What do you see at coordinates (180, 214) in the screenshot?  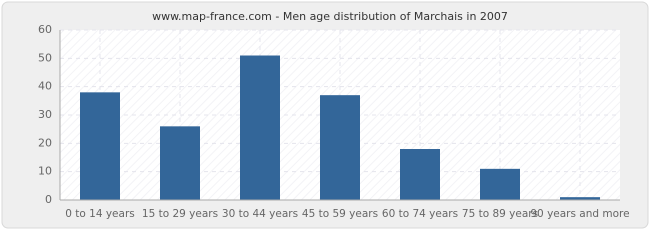 I see `x-tick-label: 15 to 29 years` at bounding box center [180, 214].